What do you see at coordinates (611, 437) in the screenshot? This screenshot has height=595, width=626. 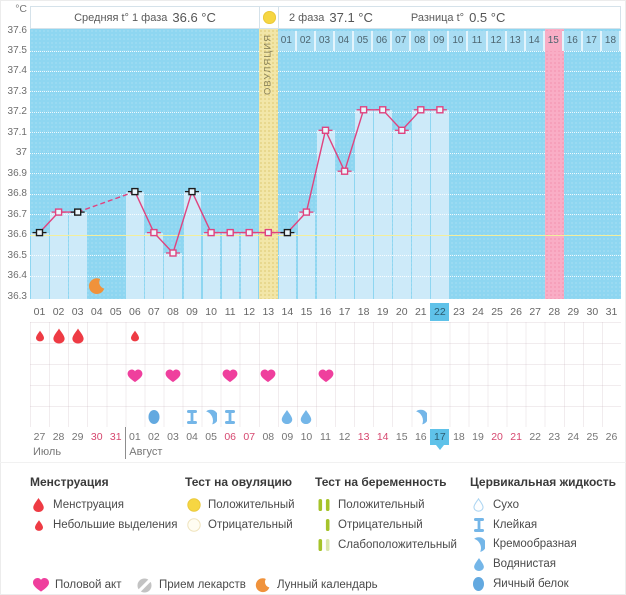 I see `calendar-day-cell: 26` at bounding box center [611, 437].